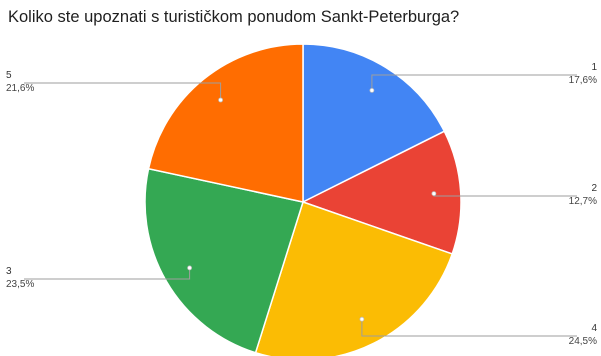  What do you see at coordinates (9, 75) in the screenshot?
I see `slice-label-5: 5` at bounding box center [9, 75].